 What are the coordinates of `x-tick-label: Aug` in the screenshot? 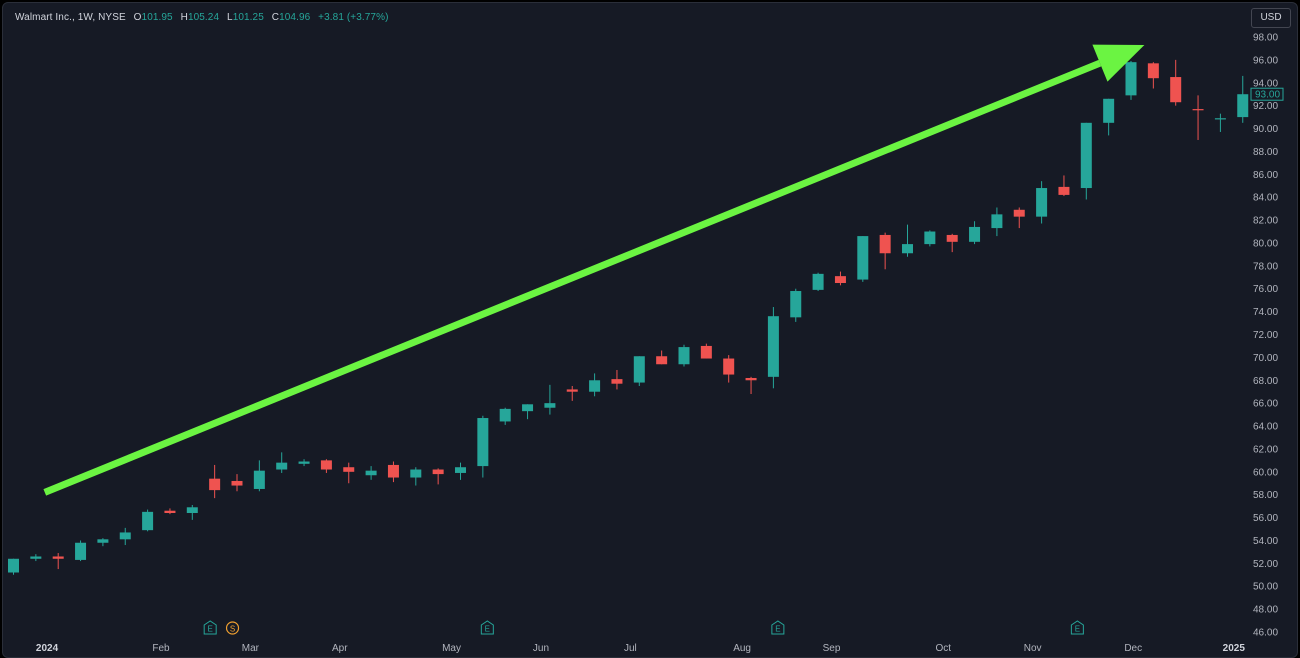 It's located at (742, 648).